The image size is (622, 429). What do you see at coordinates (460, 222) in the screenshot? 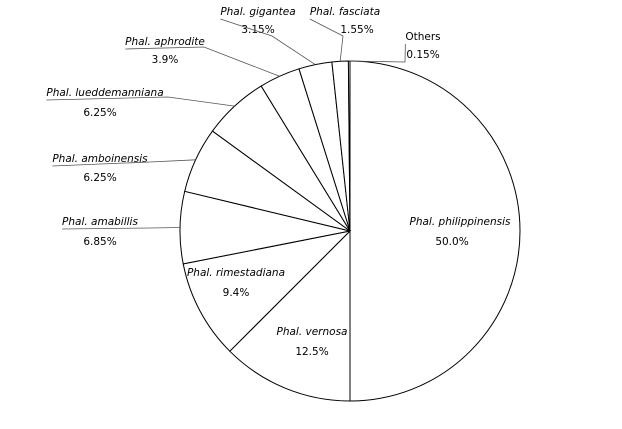
I see `slice-label: Phal. philippinensis` at bounding box center [460, 222].